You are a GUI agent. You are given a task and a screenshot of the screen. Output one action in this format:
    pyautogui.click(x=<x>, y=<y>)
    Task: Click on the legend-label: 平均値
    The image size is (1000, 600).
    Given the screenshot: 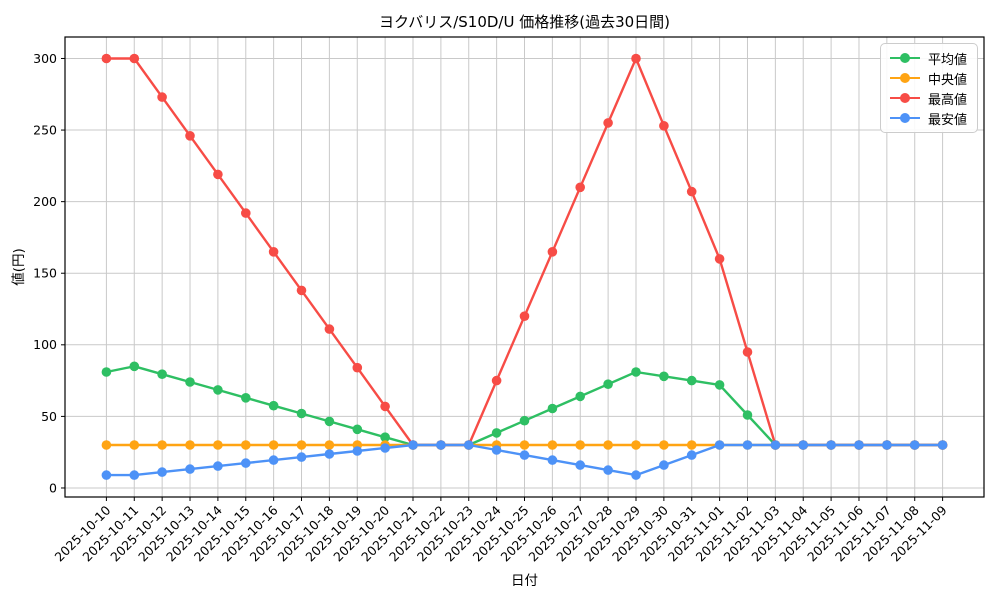 What is the action you would take?
    pyautogui.click(x=947, y=60)
    